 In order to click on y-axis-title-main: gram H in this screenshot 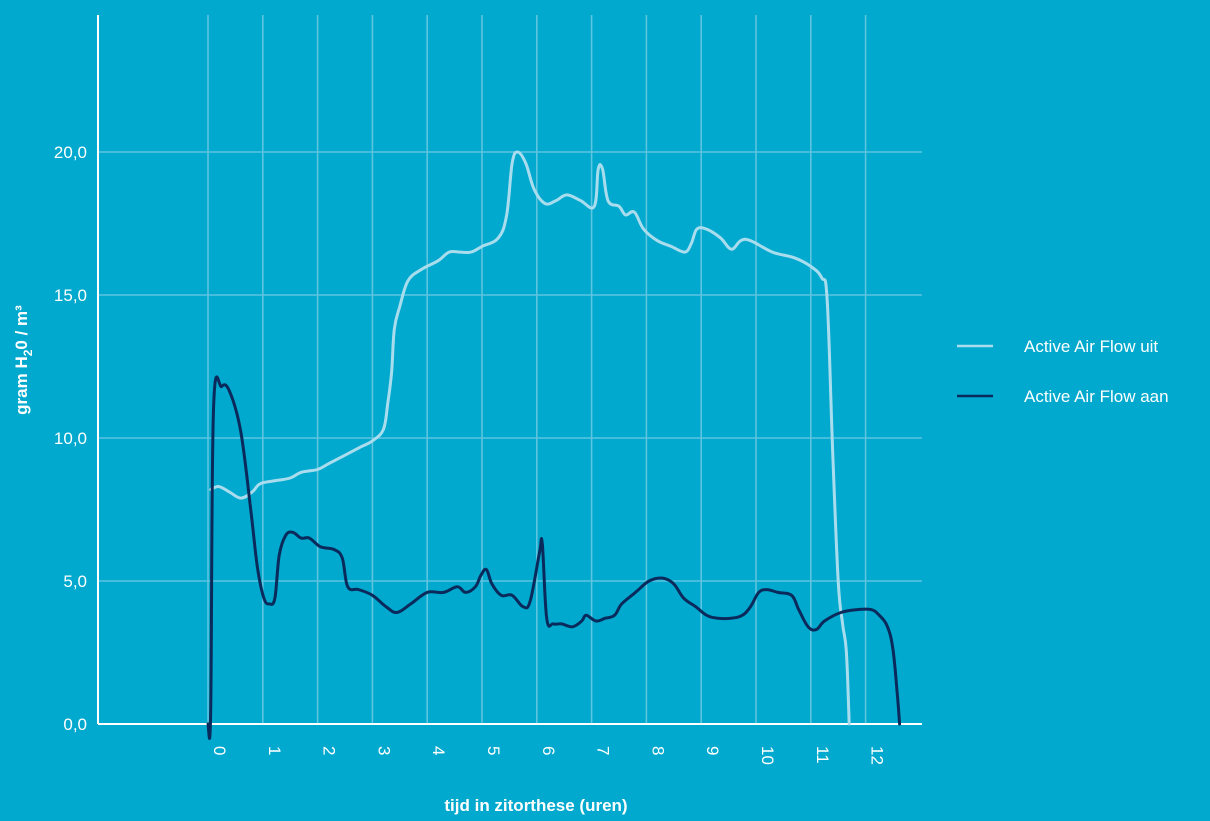, I will do `click(21, 385)`.